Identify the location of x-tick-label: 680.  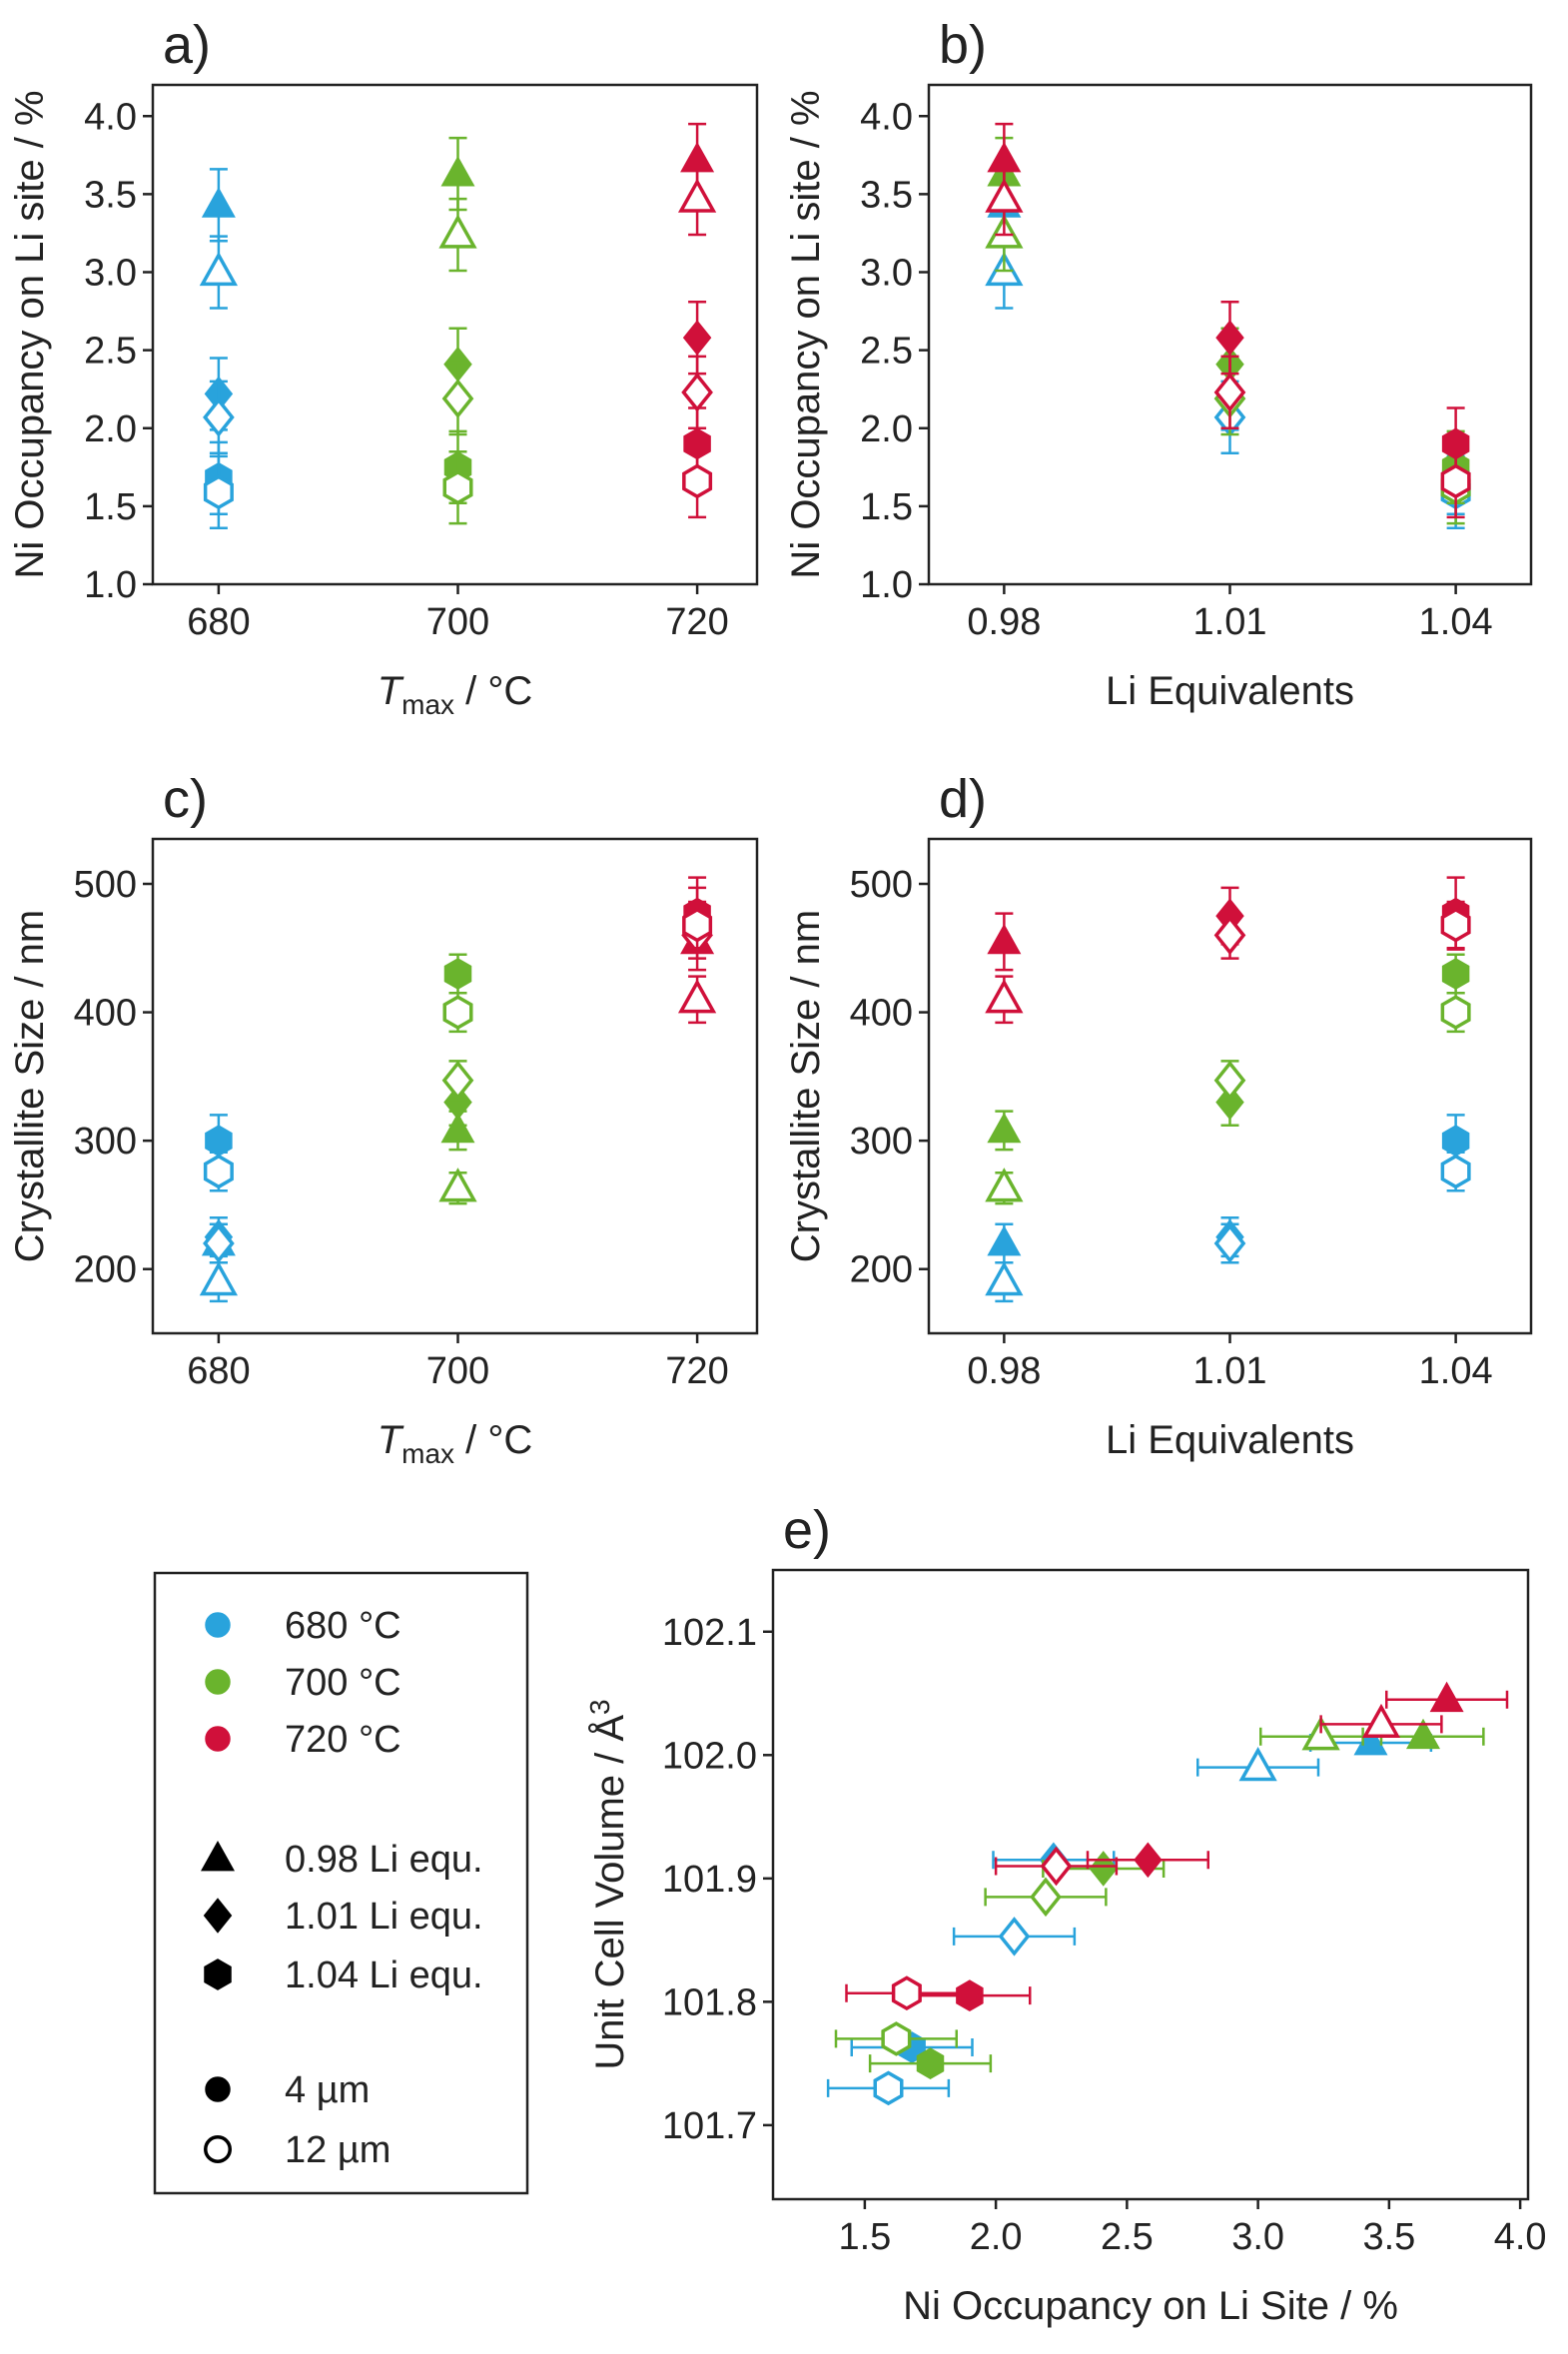
(218, 622).